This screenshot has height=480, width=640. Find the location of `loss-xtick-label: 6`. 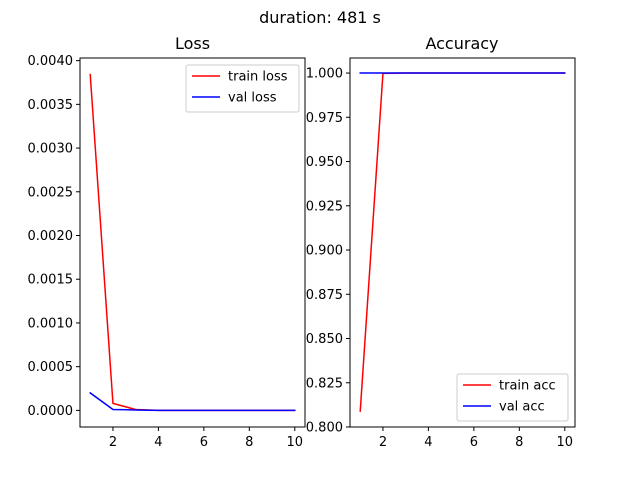

loss-xtick-label: 6 is located at coordinates (204, 442).